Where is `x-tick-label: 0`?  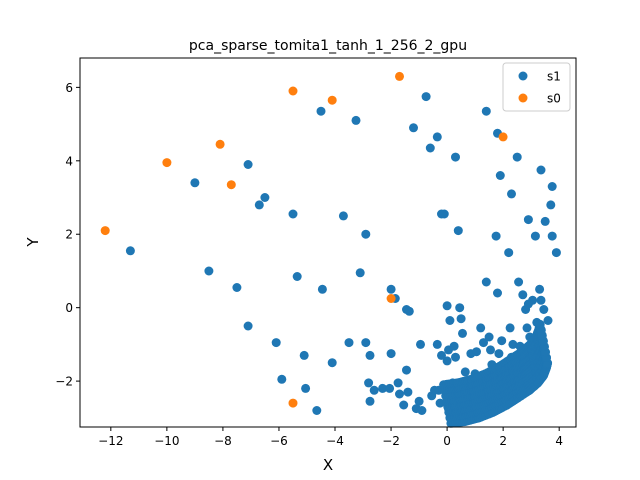 x-tick-label: 0 is located at coordinates (447, 441).